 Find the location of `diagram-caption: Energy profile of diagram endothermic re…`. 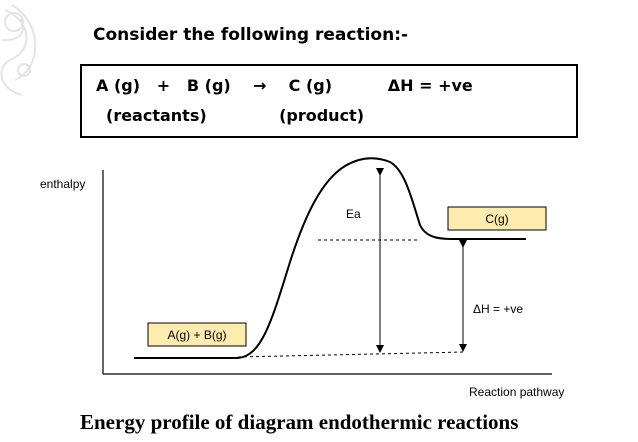

diagram-caption: Energy profile of diagram endothermic re… is located at coordinates (299, 422).